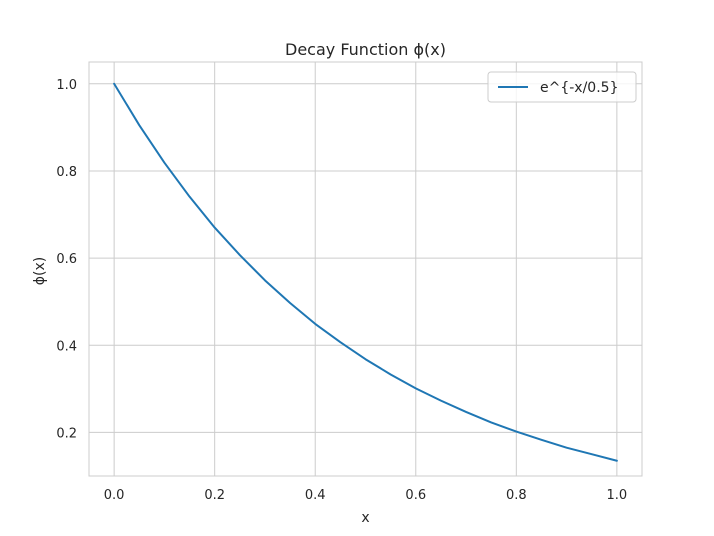 Image resolution: width=714 pixels, height=536 pixels. I want to click on x-tick-label: 0.6, so click(415, 495).